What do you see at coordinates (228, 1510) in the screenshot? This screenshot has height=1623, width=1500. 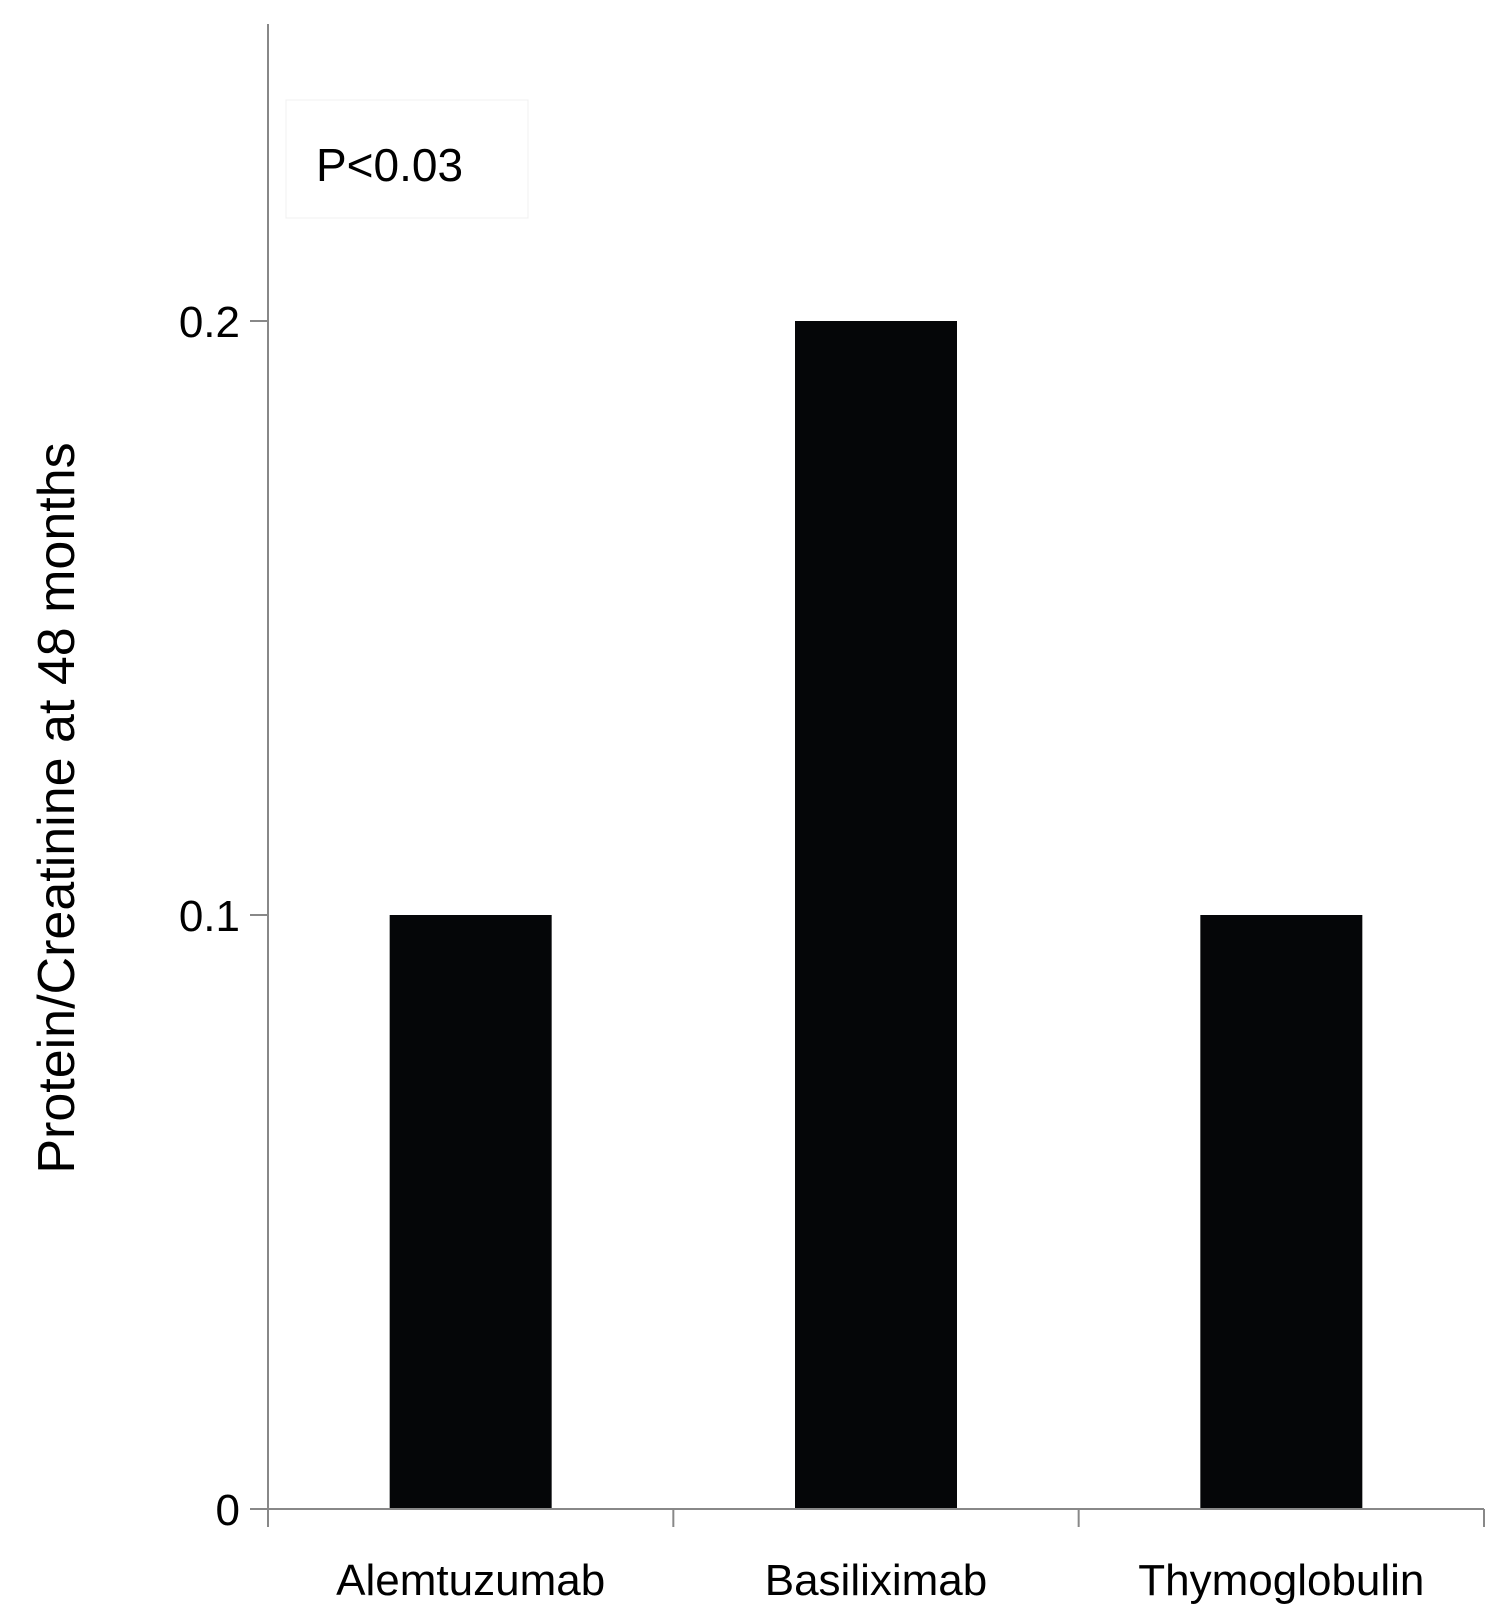 I see `y-tick-label: 0` at bounding box center [228, 1510].